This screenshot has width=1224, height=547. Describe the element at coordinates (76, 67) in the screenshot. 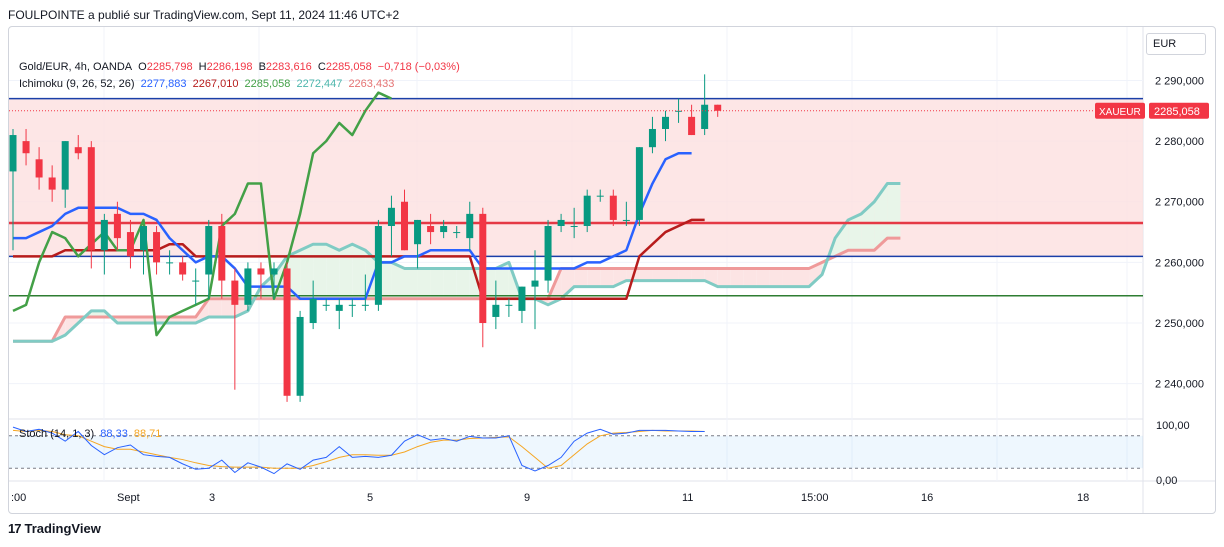

I see `symbol-title: Gold/EUR, 4h, OANDA` at that location.